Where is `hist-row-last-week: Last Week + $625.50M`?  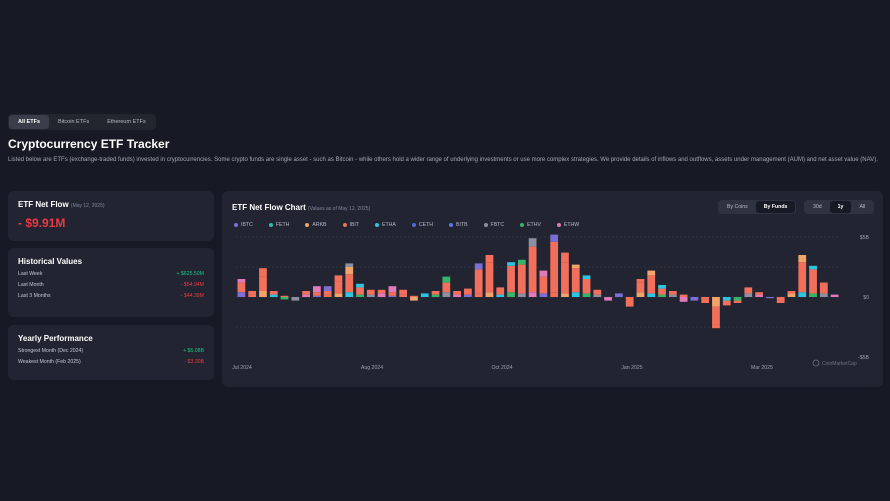 hist-row-last-week: Last Week + $625.50M is located at coordinates (111, 274).